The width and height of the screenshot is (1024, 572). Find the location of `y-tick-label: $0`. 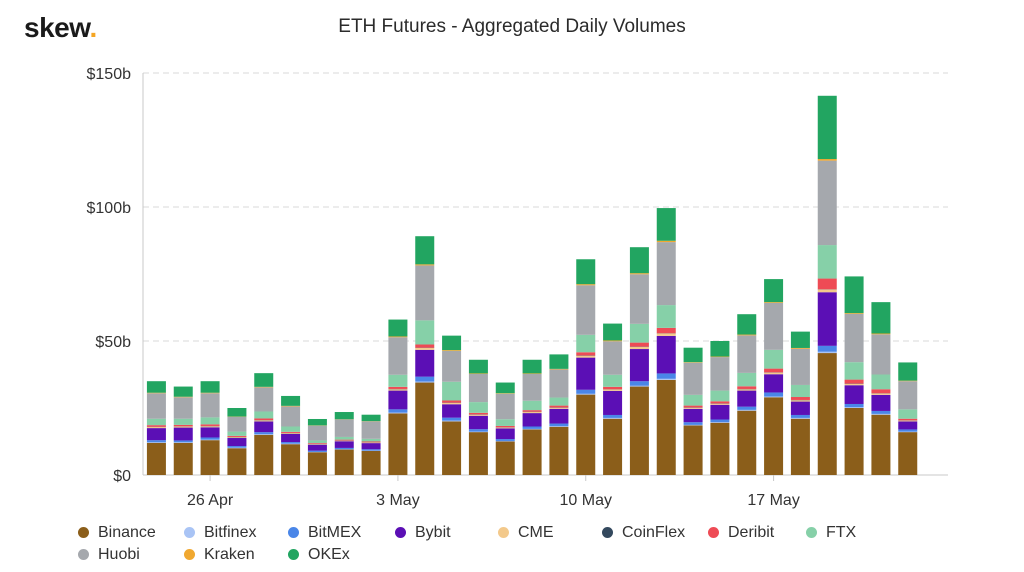

y-tick-label: $0 is located at coordinates (122, 476).